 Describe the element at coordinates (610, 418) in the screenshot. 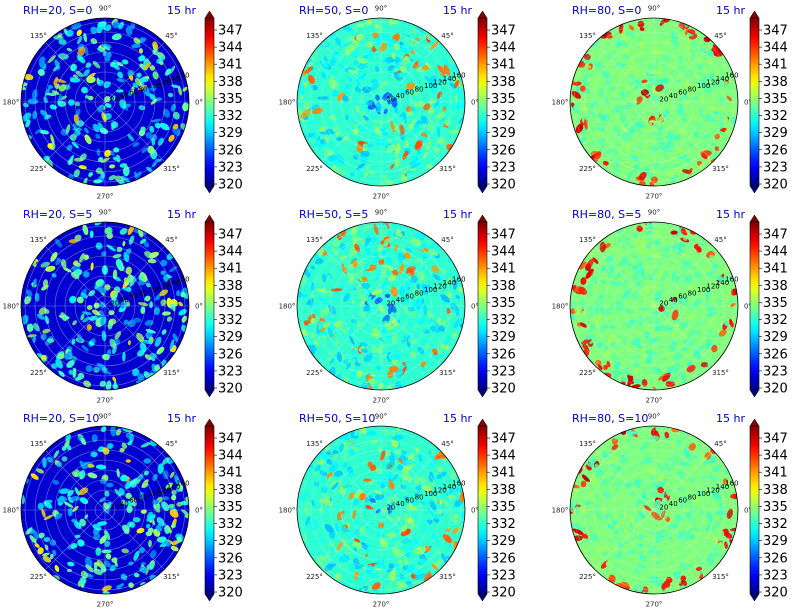

I see `panel-title: RH=80, S=10` at that location.